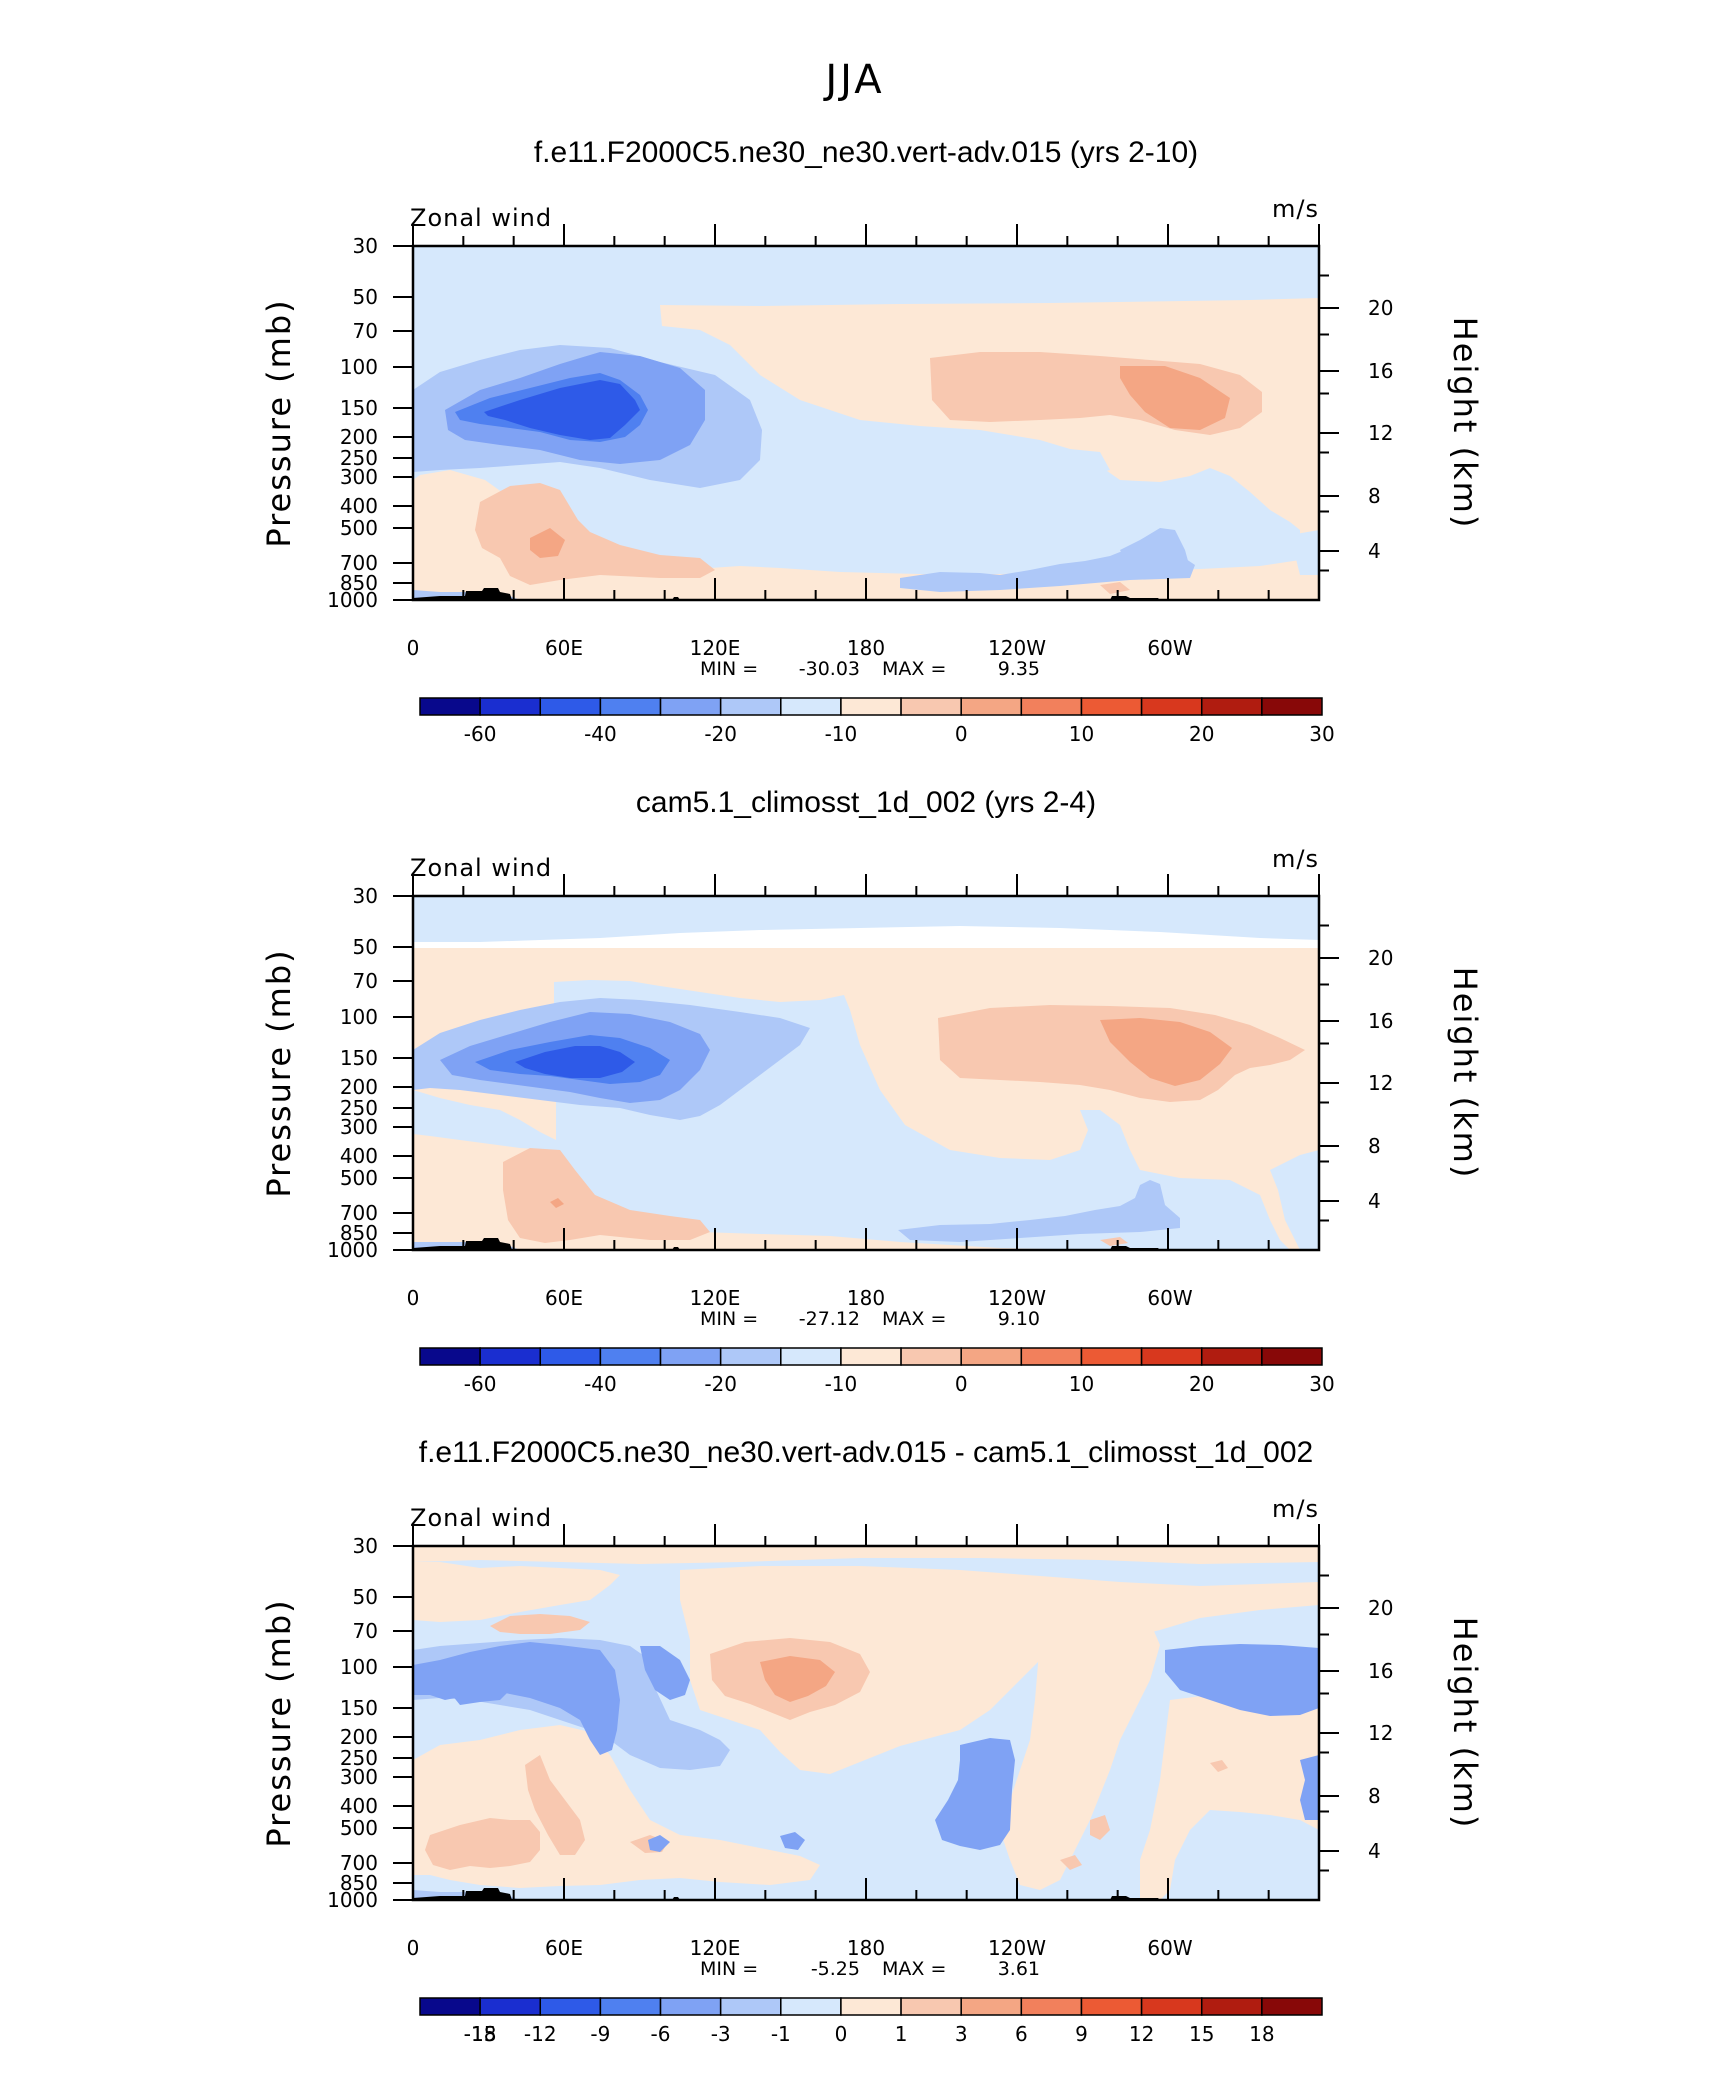 Image resolution: width=1710 pixels, height=2074 pixels. Describe the element at coordinates (481, 1518) in the screenshot. I see `panel-3-variable-label: Zonal wind` at that location.